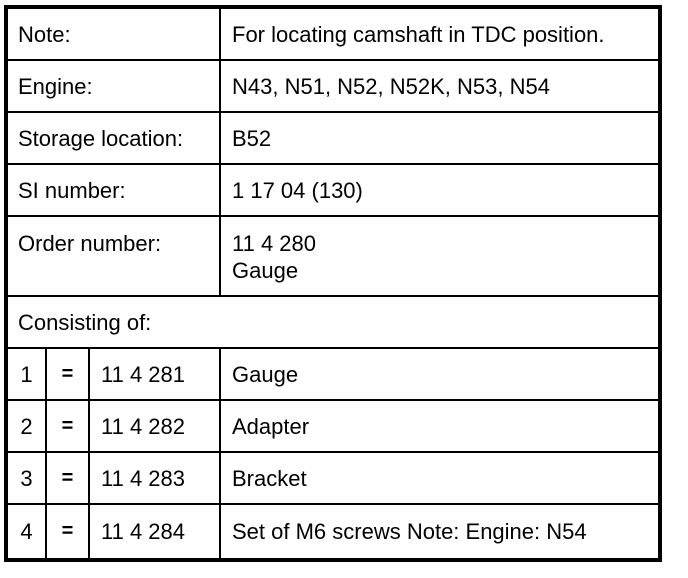 This screenshot has height=578, width=688. I want to click on item-index: 3, so click(27, 478).